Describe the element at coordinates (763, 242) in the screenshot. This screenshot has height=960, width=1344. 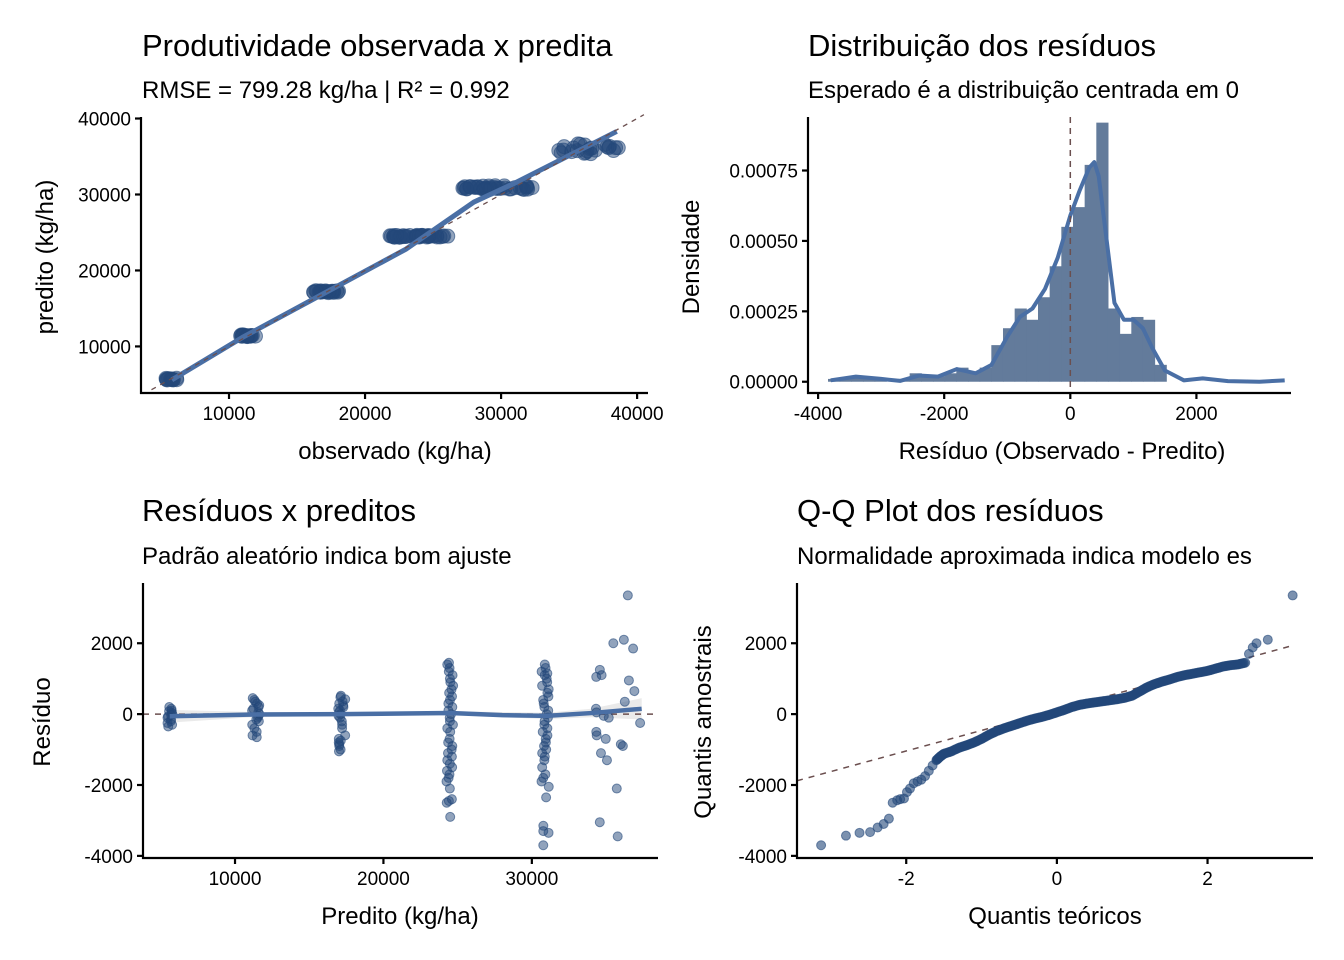
I see `y-tick-label: 0.00050` at that location.